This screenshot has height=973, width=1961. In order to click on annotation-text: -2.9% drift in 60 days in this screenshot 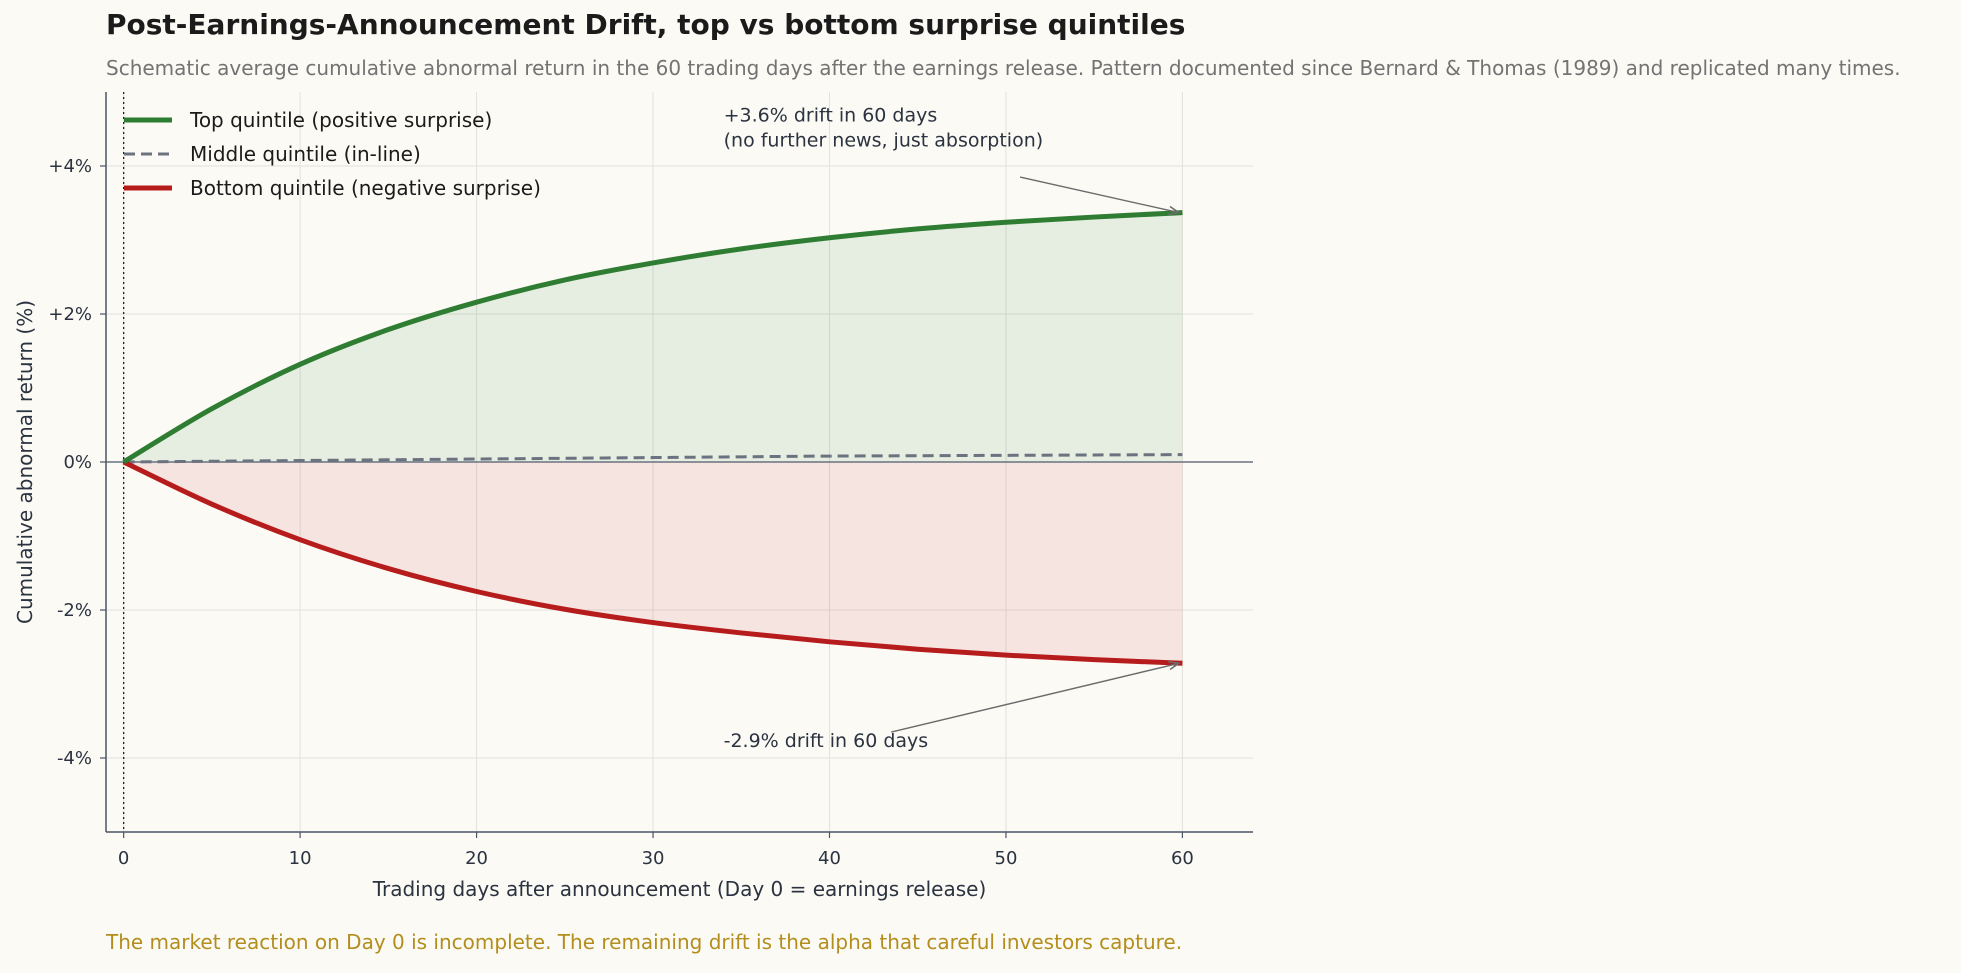, I will do `click(826, 741)`.